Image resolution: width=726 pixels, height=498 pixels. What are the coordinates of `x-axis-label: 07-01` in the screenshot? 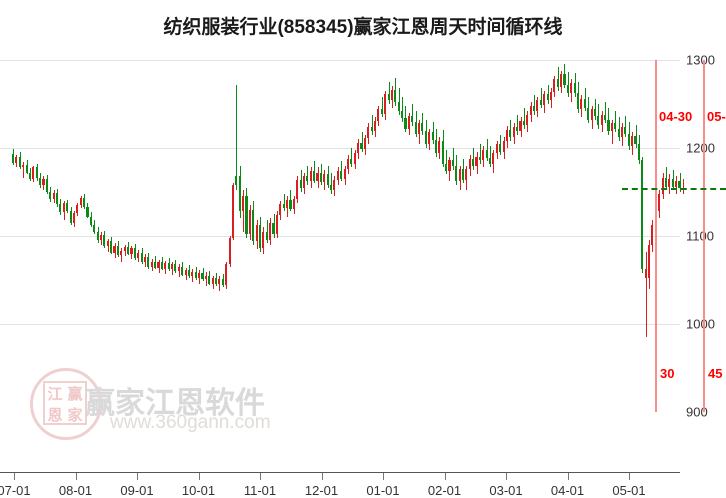 It's located at (15, 490).